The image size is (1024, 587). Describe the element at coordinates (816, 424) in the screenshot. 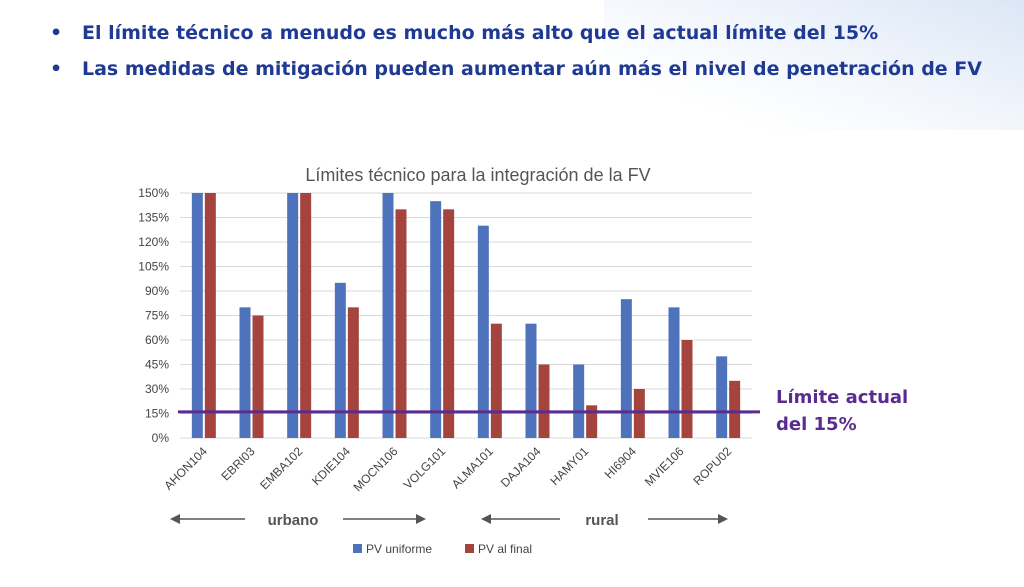

I see `limit-label-line2: del 15%` at that location.